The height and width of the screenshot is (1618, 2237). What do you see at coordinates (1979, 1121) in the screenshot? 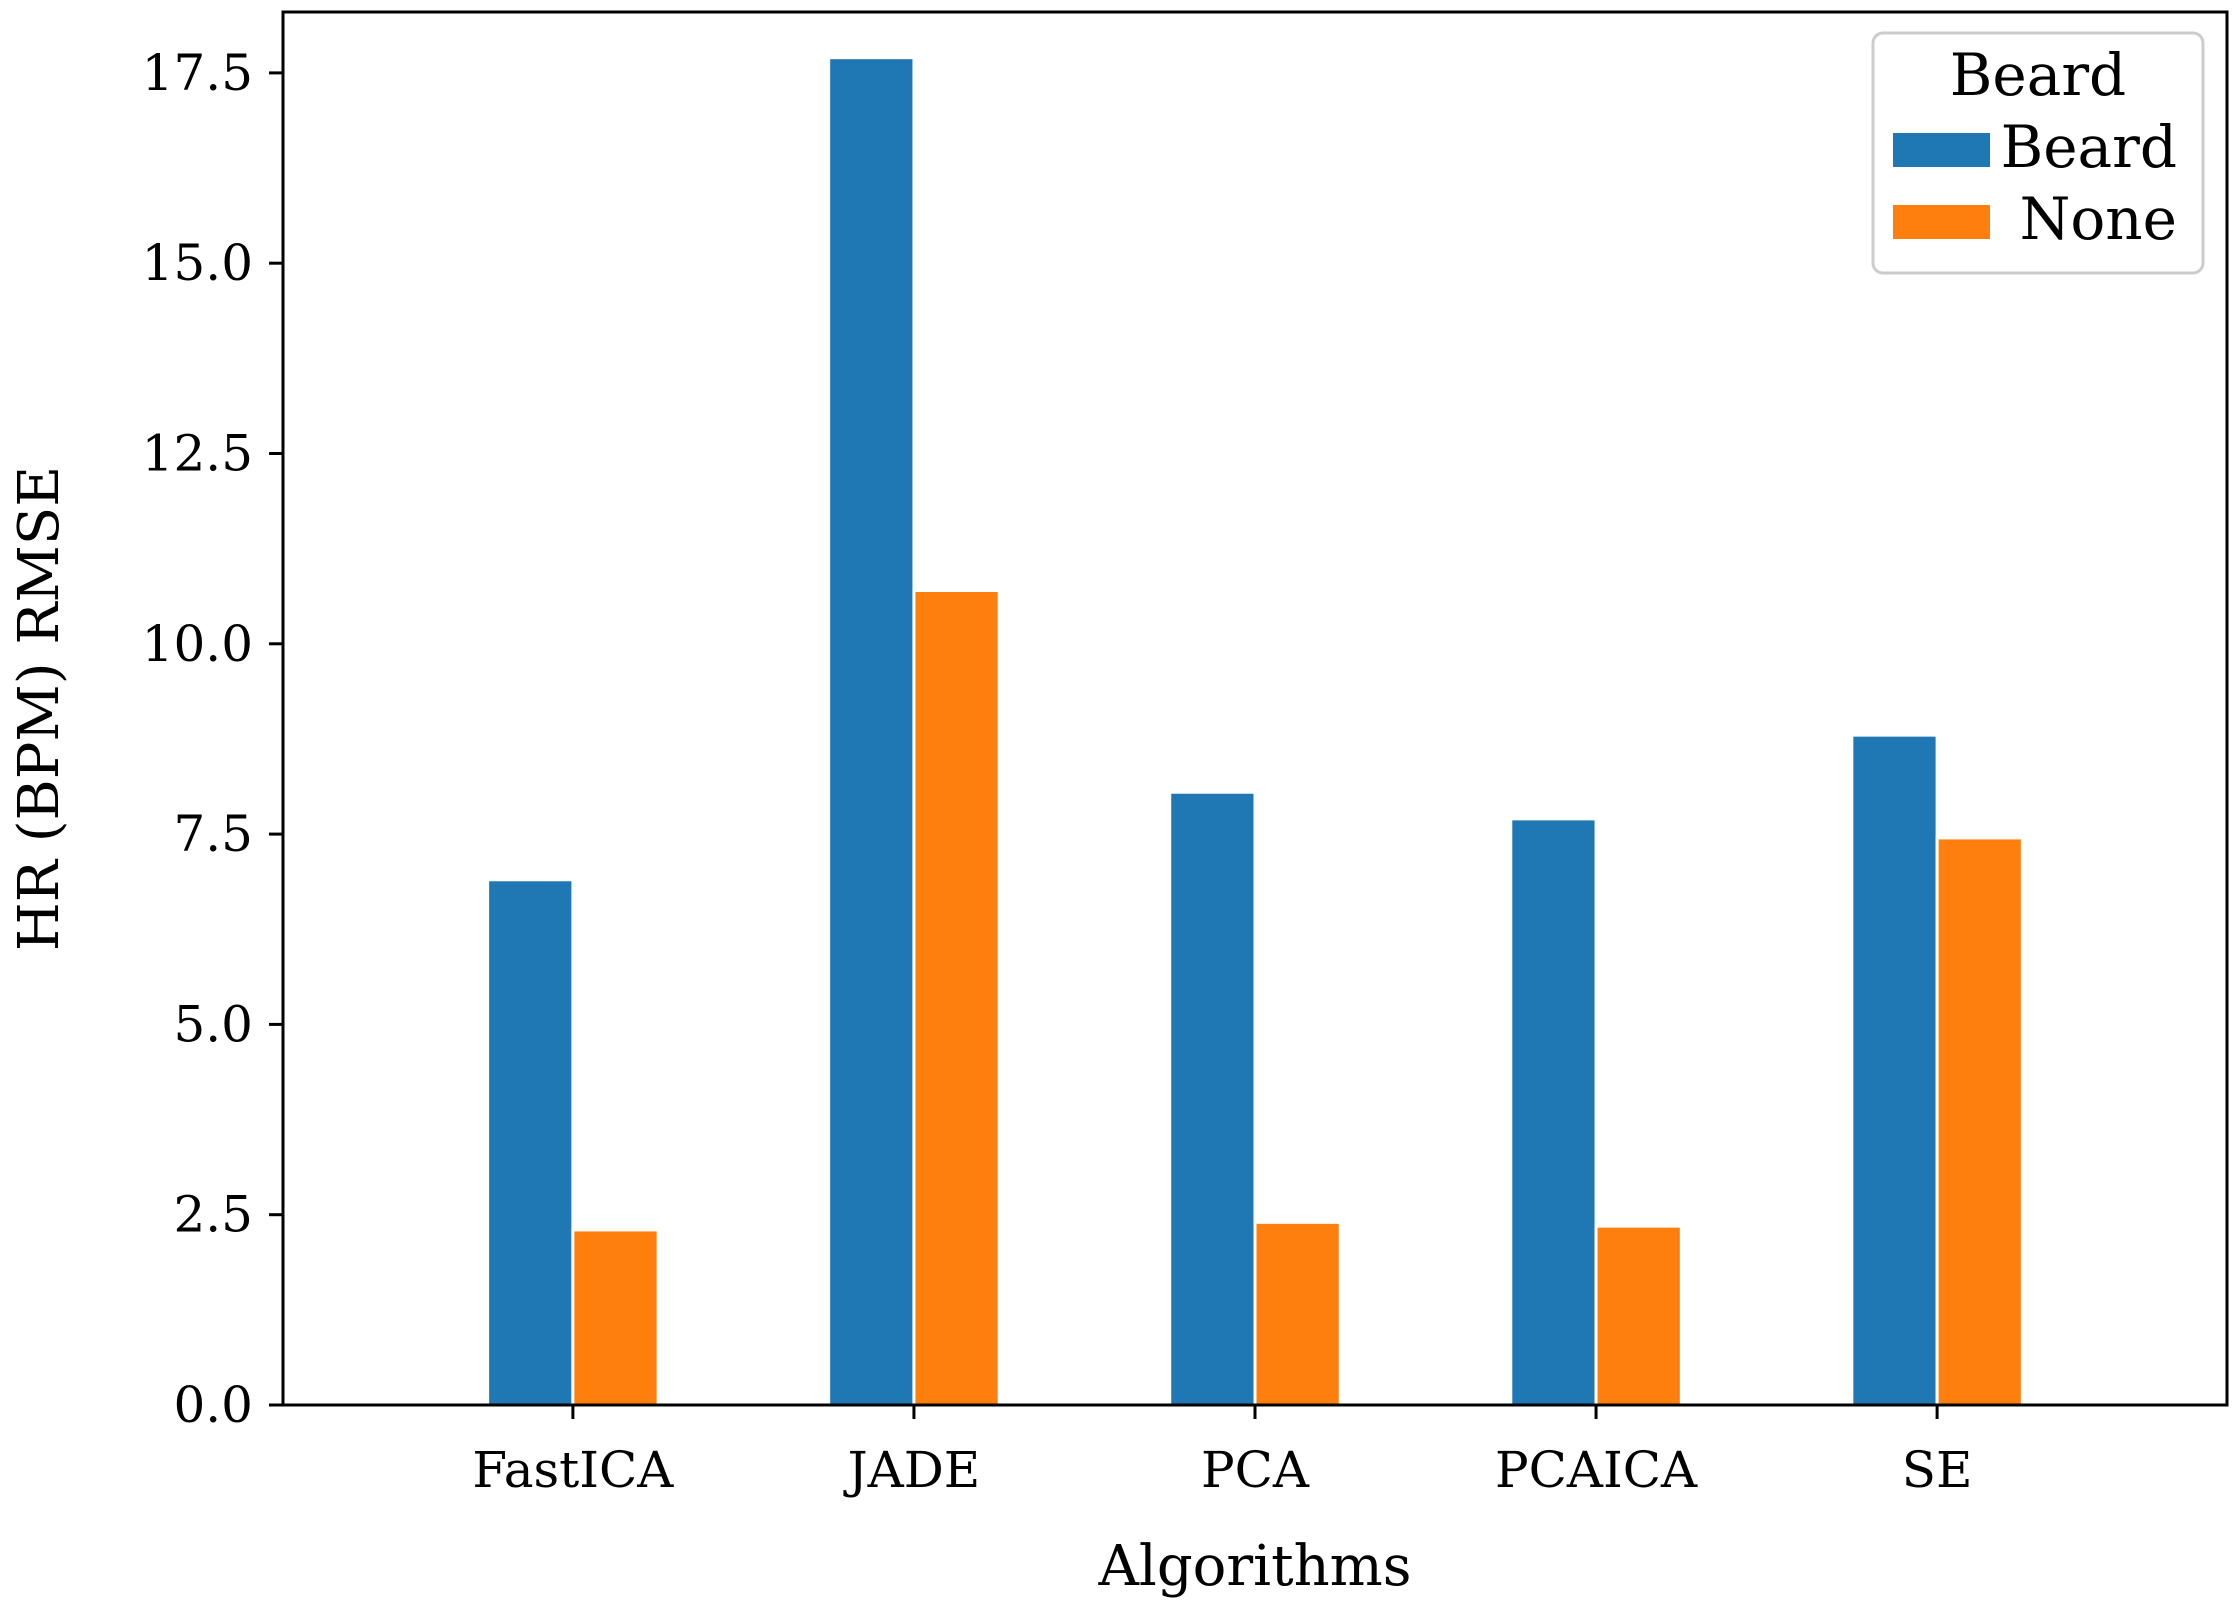
I see `bar-none-se` at bounding box center [1979, 1121].